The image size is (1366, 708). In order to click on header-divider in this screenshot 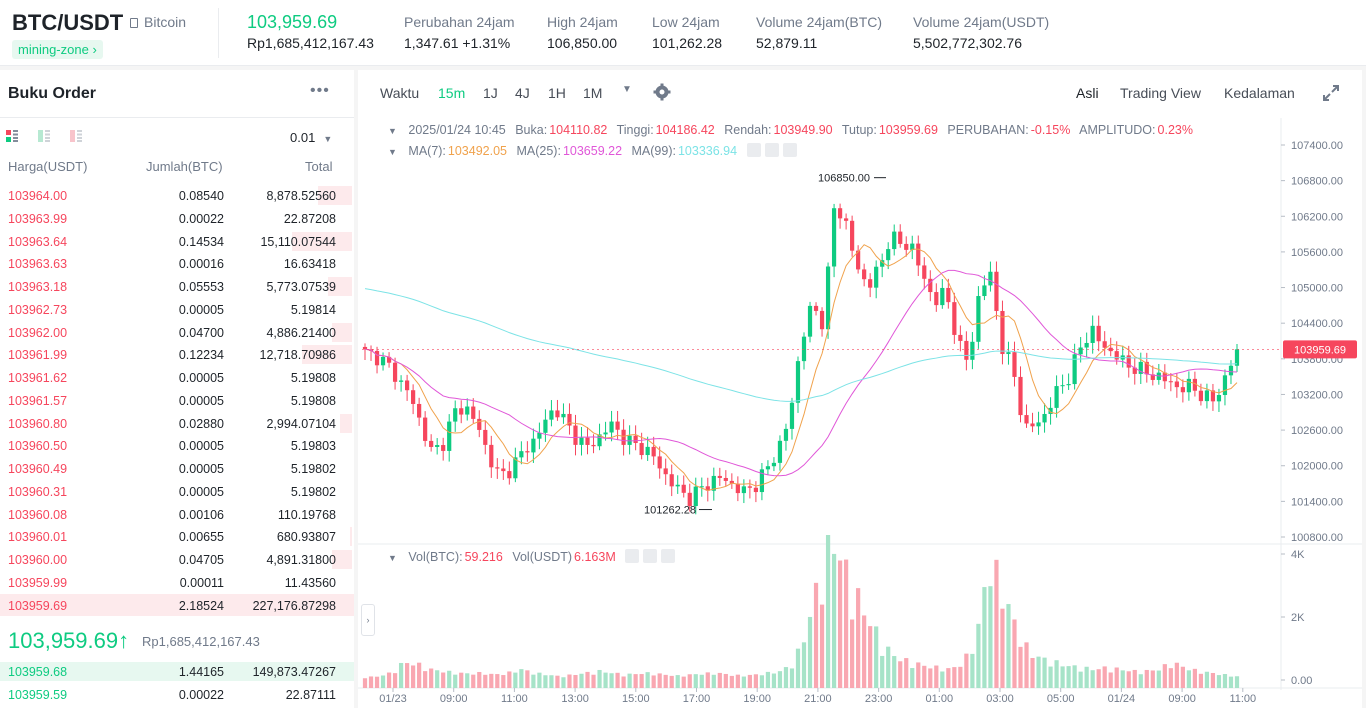, I will do `click(218, 33)`.